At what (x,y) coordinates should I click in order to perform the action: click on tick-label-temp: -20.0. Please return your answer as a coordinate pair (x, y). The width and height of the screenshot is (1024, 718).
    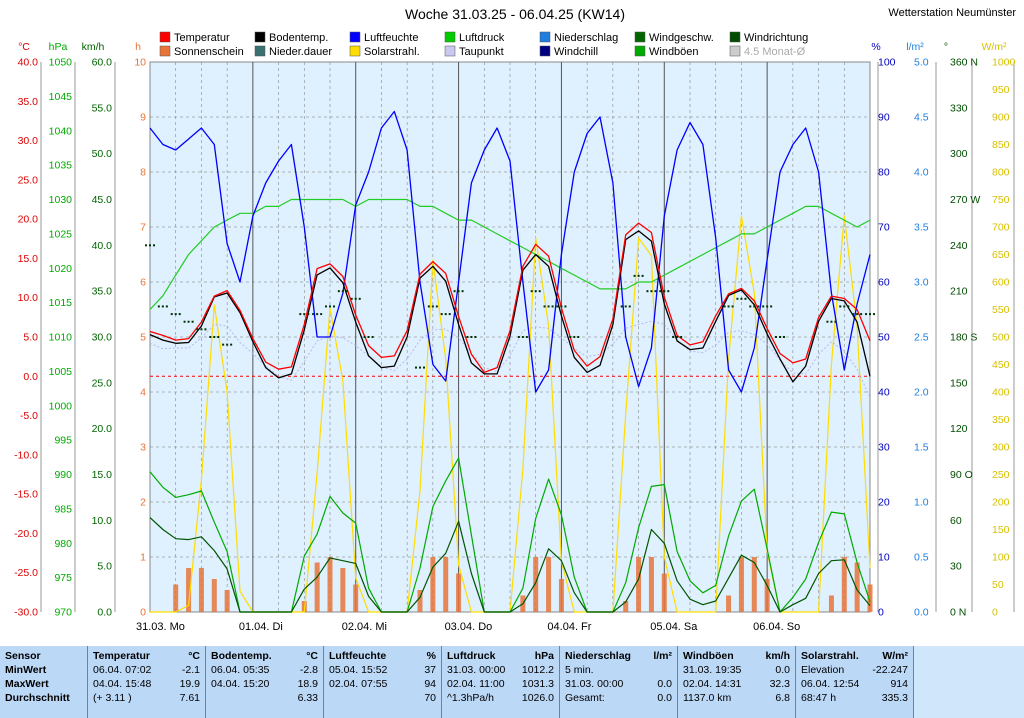
    Looking at the image, I should click on (26, 534).